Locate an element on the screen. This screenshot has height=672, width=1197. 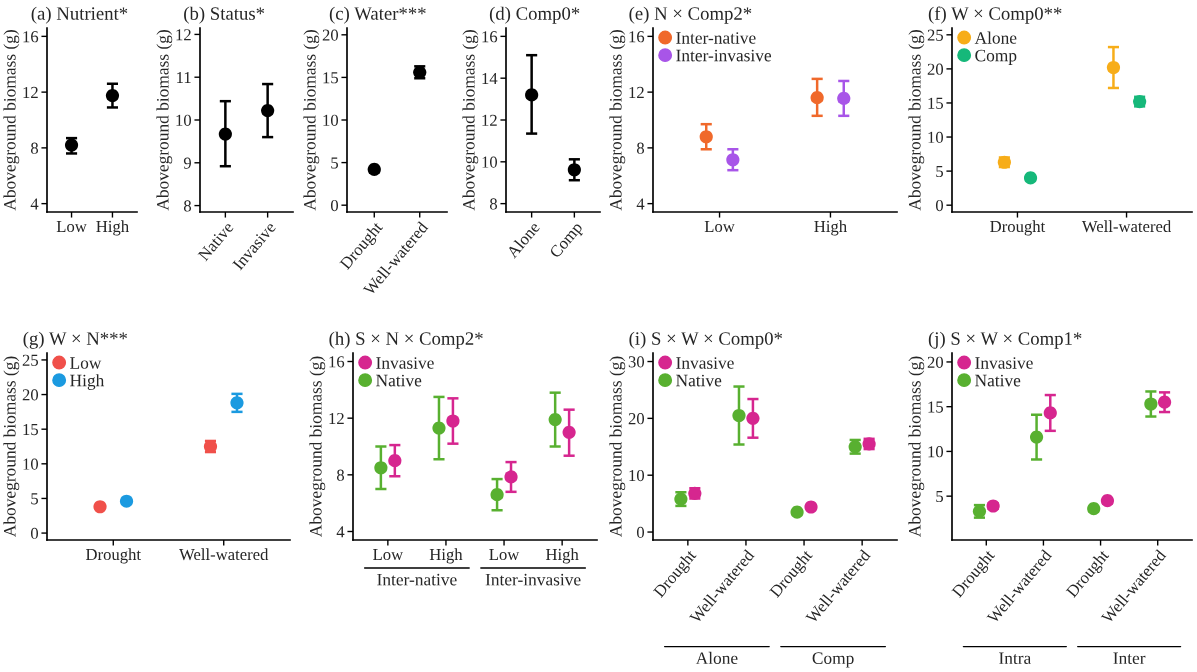
chart-title: (j) S × W × Comp1* is located at coordinates (1005, 340).